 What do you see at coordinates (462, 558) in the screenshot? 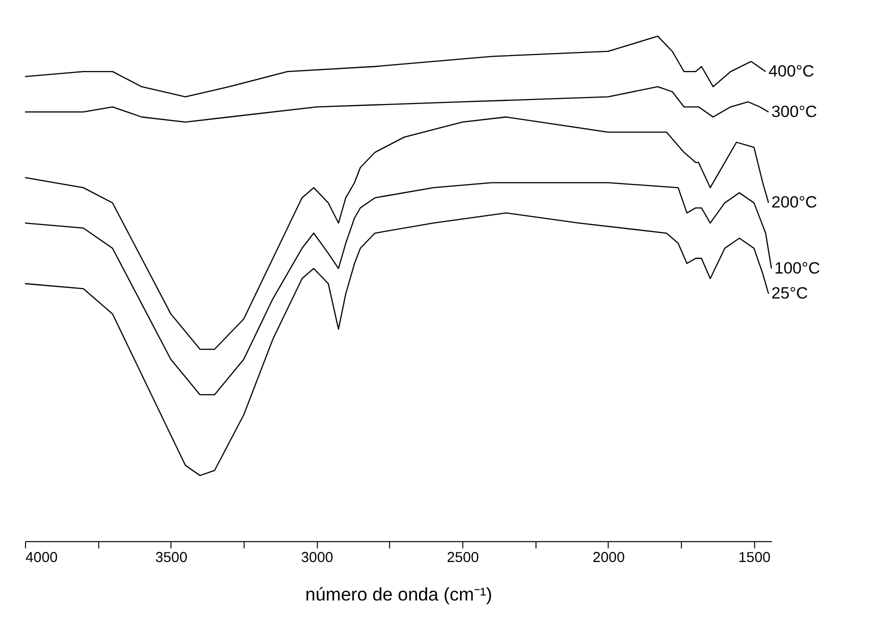
I see `x-tick-label: 2500` at bounding box center [462, 558].